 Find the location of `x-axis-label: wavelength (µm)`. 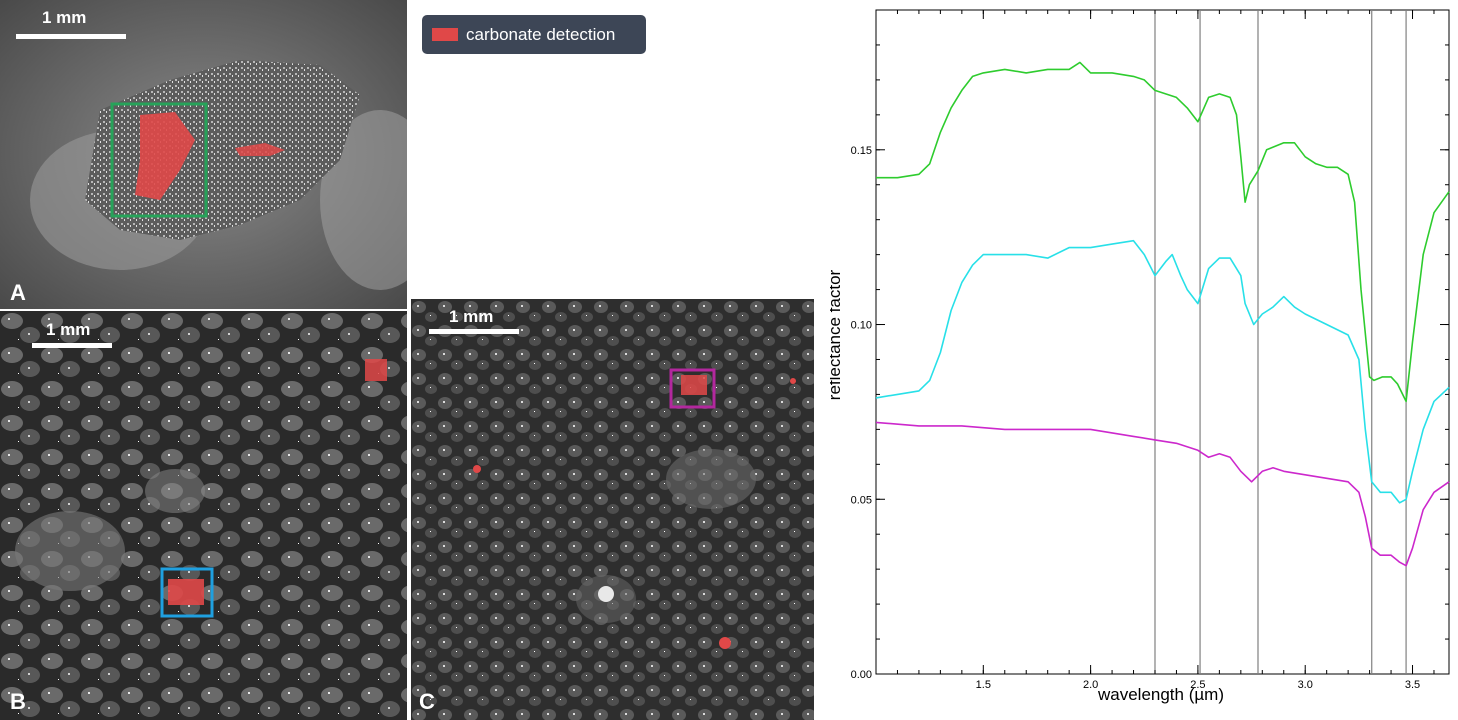

x-axis-label: wavelength (µm) is located at coordinates (1160, 694).